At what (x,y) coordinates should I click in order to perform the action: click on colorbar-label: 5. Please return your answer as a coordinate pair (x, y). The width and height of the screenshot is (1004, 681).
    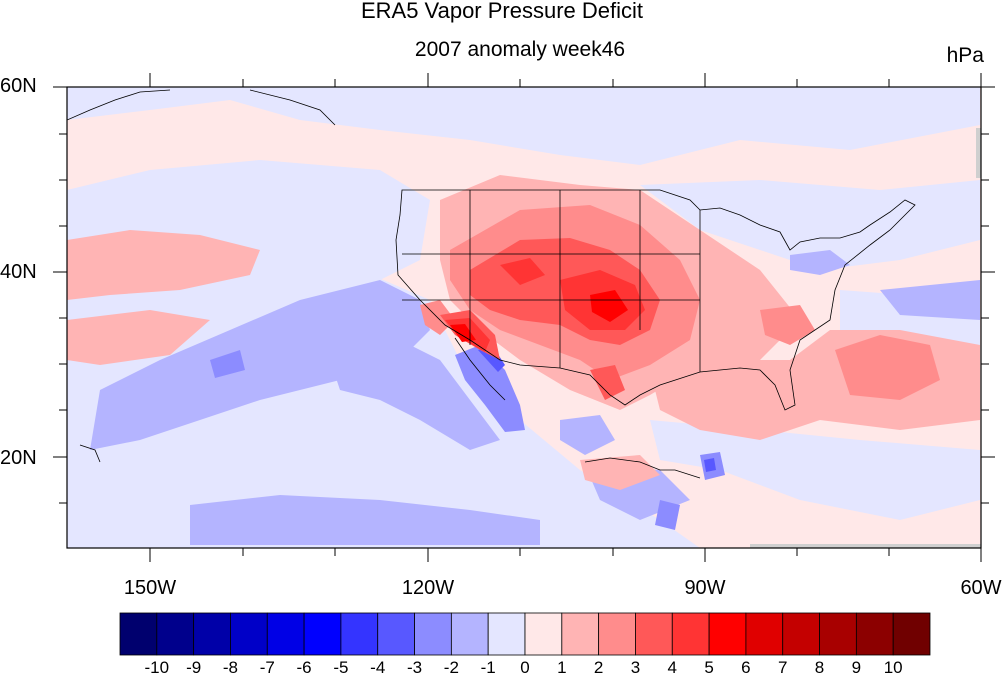
    Looking at the image, I should click on (709, 667).